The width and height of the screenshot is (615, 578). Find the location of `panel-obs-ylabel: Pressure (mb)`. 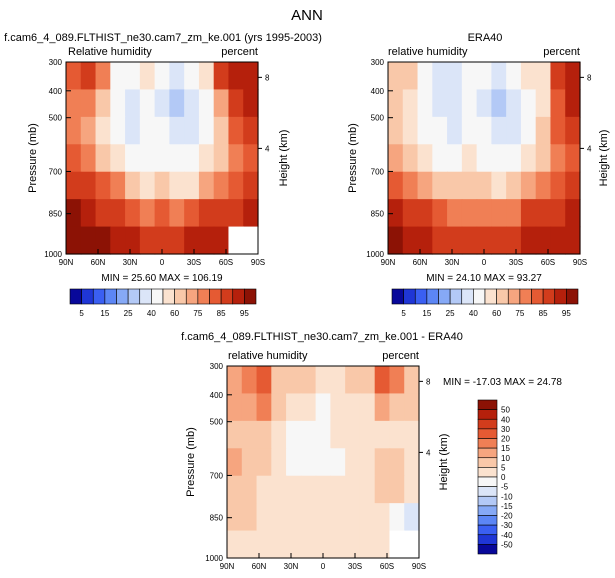

panel-obs-ylabel: Pressure (mb) is located at coordinates (353, 158).